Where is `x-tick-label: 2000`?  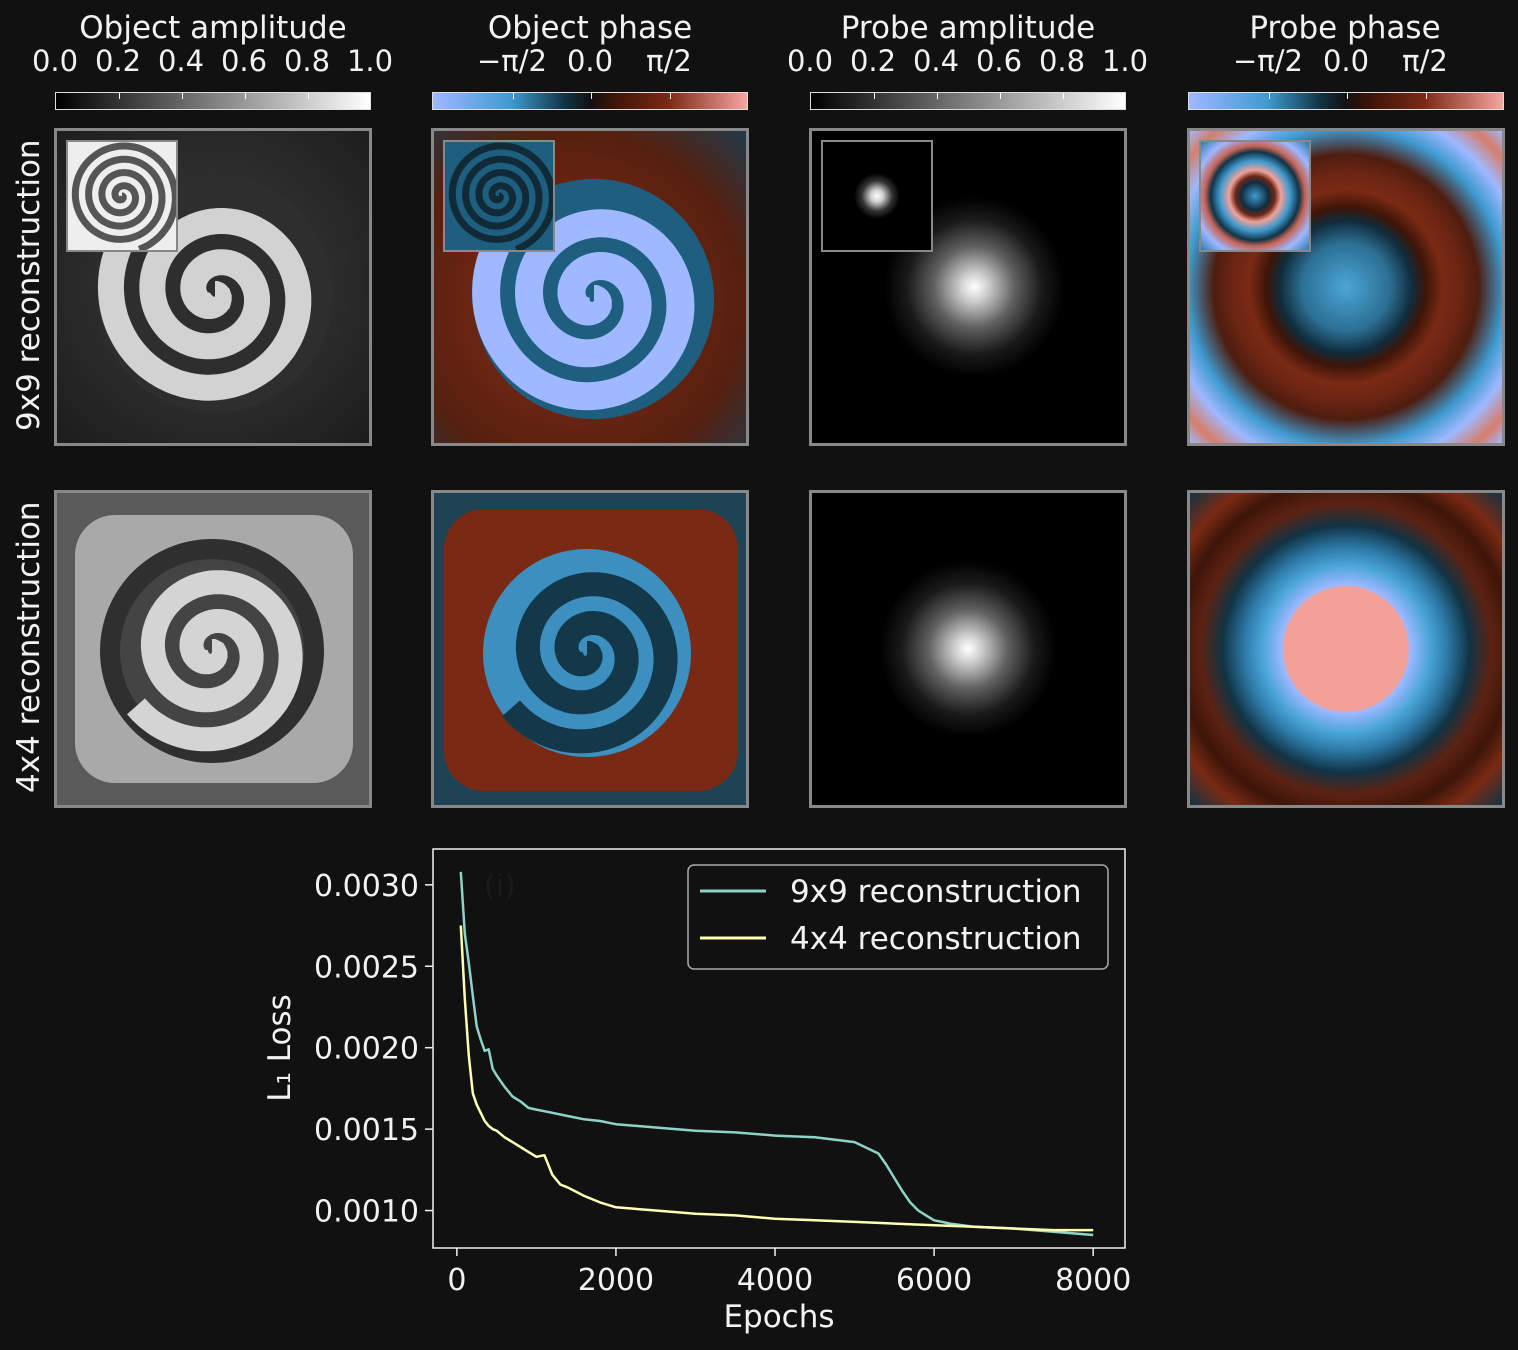
x-tick-label: 2000 is located at coordinates (616, 1280).